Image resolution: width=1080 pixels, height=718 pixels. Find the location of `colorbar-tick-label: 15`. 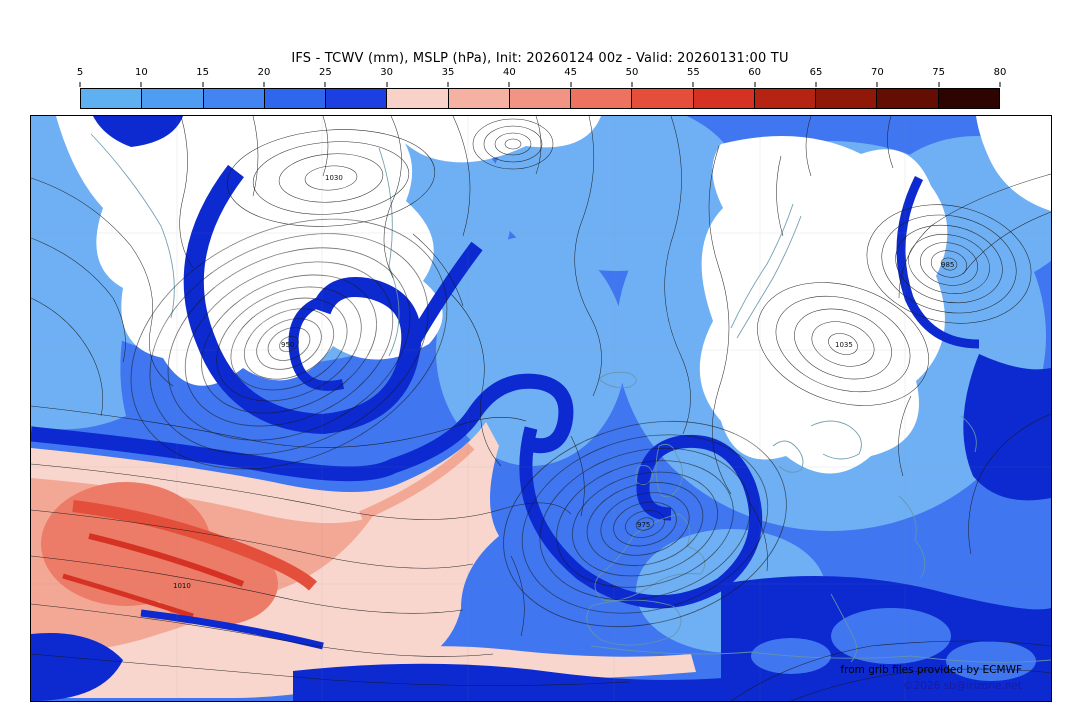

colorbar-tick-label: 15 is located at coordinates (203, 72).